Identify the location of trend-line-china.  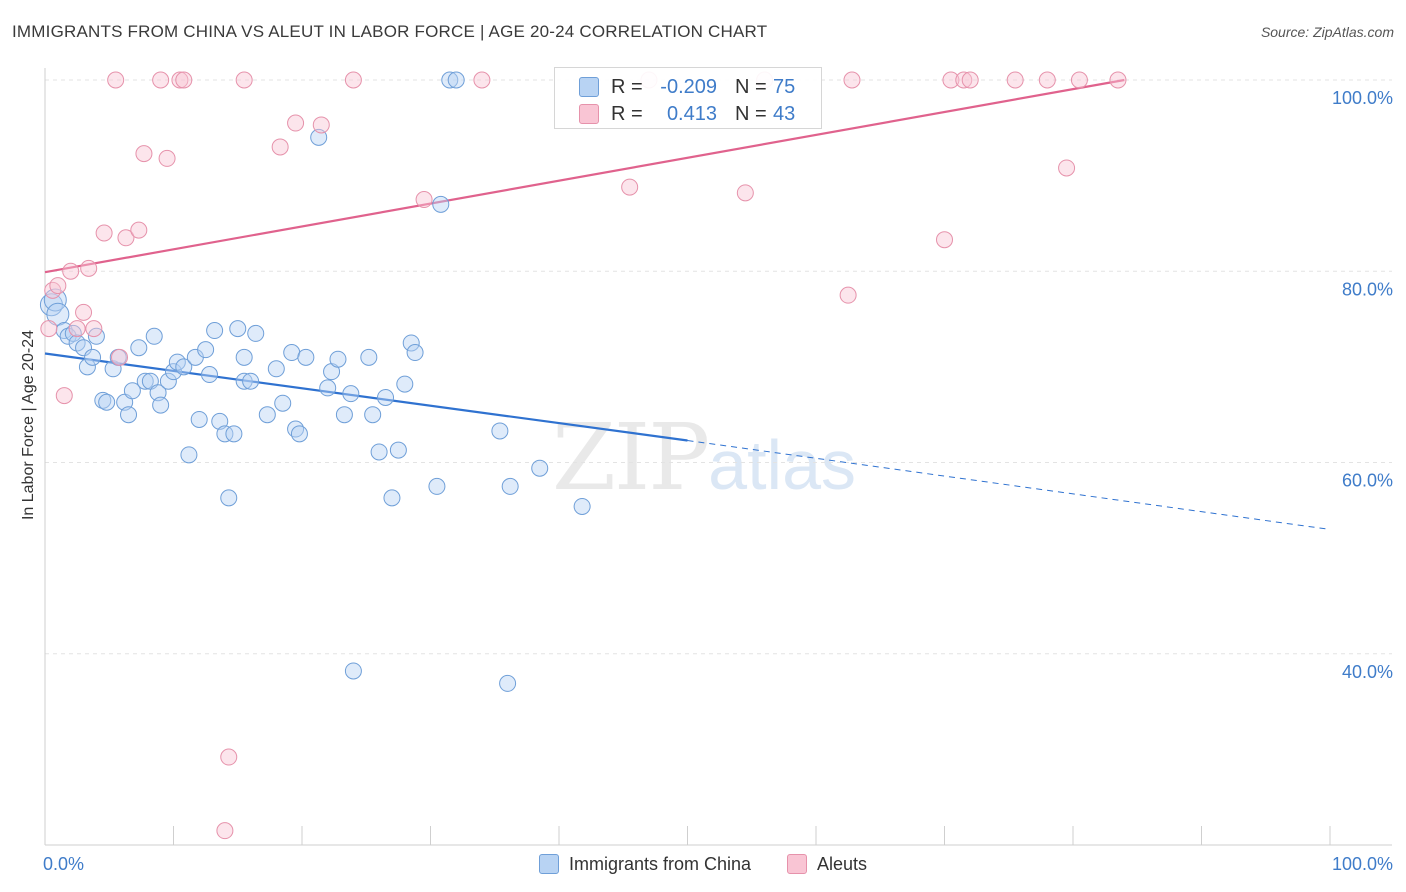
(366, 397).